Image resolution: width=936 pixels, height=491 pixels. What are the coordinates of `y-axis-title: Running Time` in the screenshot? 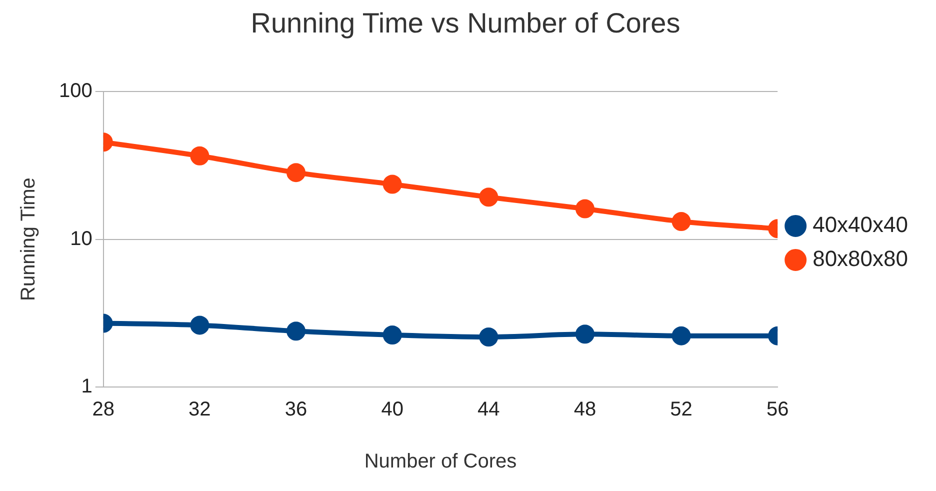 It's located at (29, 240).